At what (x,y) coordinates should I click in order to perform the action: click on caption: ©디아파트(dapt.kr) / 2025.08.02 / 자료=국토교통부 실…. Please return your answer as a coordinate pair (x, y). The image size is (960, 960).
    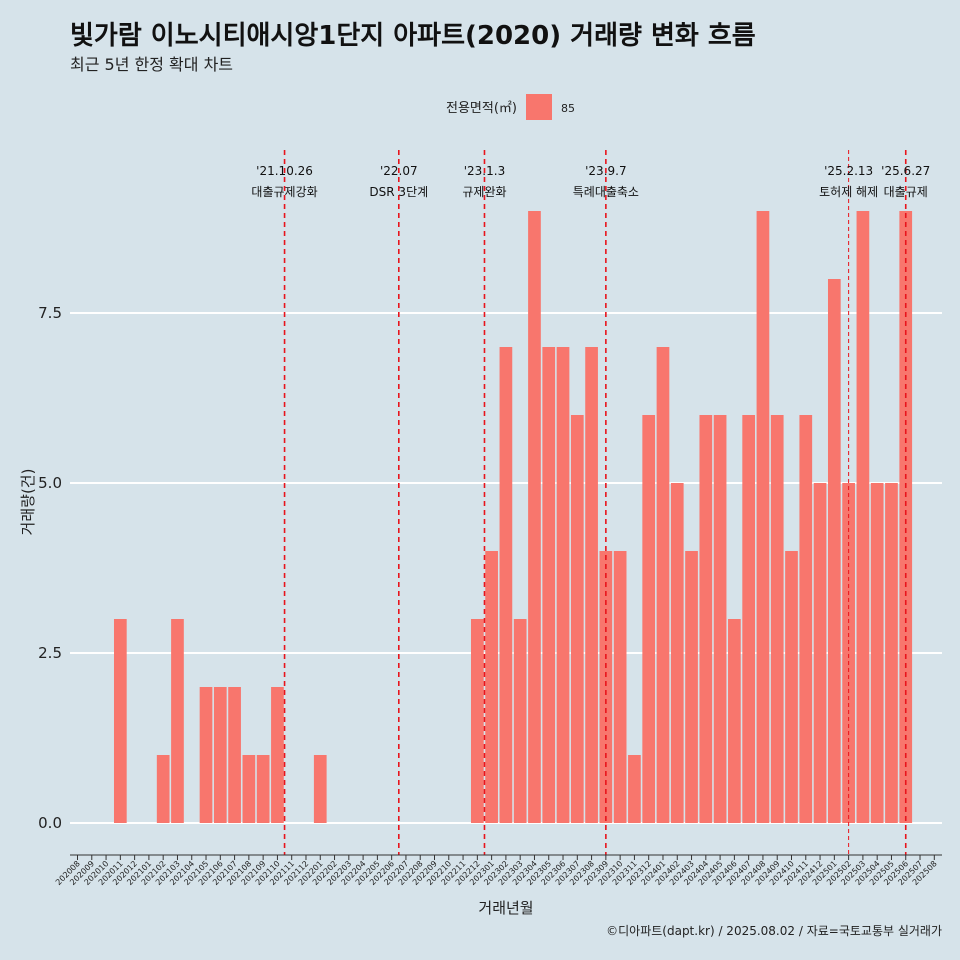
    Looking at the image, I should click on (774, 931).